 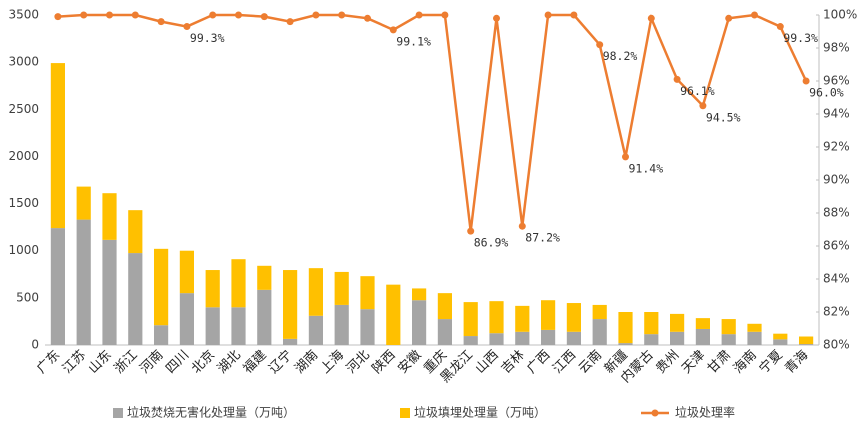 What do you see at coordinates (693, 362) in the screenshot?
I see `x-tick-label: 天津` at bounding box center [693, 362].